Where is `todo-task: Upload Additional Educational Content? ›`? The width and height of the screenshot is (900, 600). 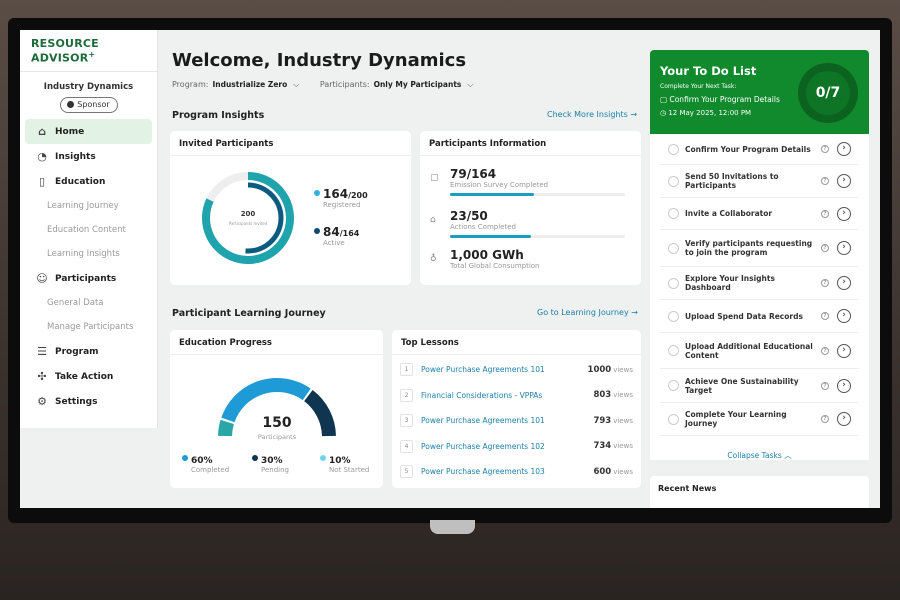 todo-task: Upload Additional Educational Content? › is located at coordinates (759, 351).